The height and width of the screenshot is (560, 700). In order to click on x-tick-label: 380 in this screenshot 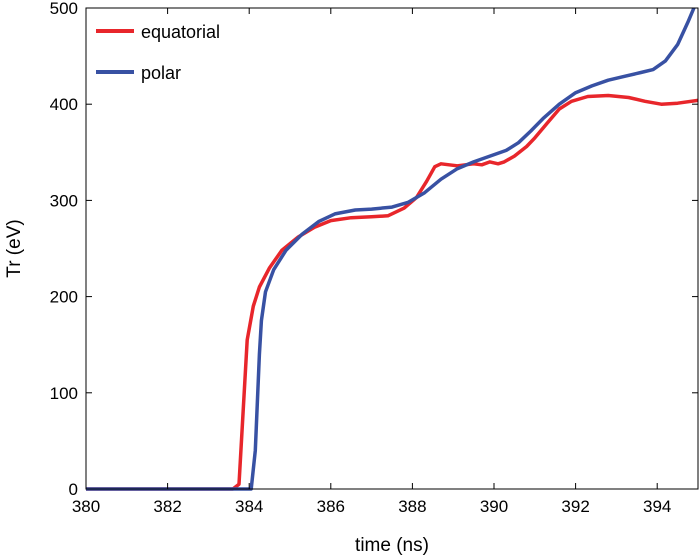, I will do `click(86, 506)`.